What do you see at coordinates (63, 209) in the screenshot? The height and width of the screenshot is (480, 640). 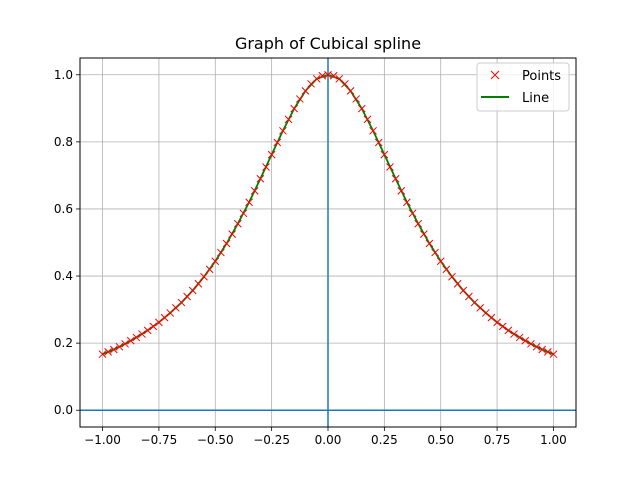 I see `y-tick-label: 0.6` at bounding box center [63, 209].